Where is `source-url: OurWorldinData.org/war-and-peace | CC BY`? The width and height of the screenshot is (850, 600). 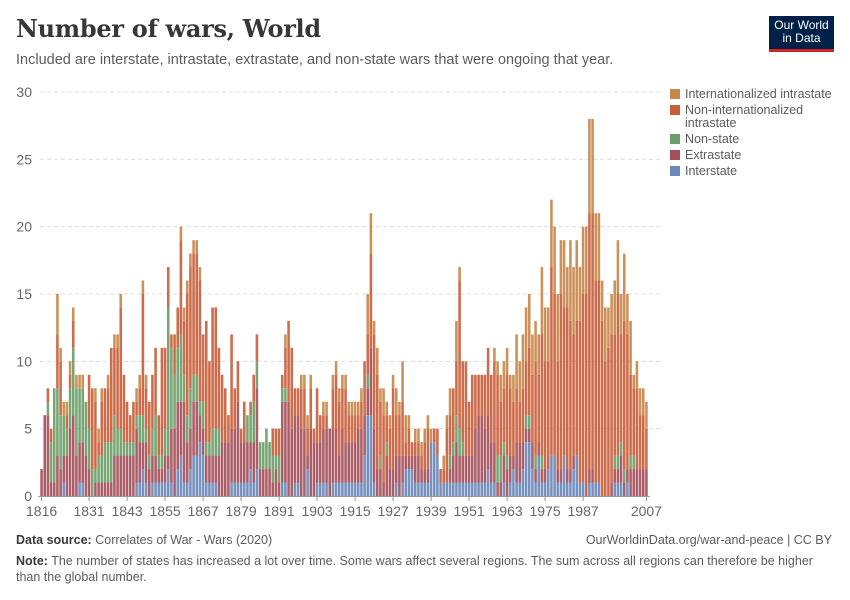 source-url: OurWorldinData.org/war-and-peace | CC BY is located at coordinates (708, 540).